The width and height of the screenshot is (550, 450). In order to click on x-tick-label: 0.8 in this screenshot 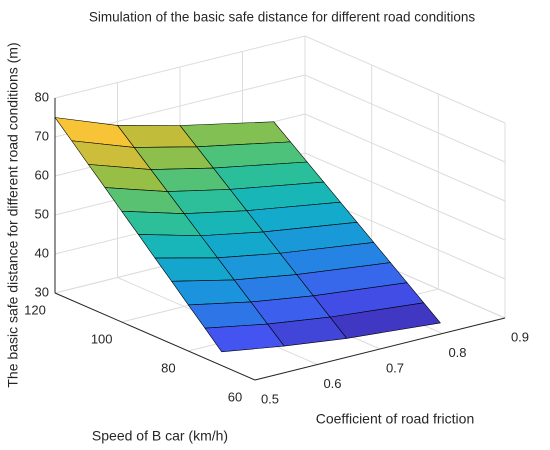, I will do `click(457, 352)`.